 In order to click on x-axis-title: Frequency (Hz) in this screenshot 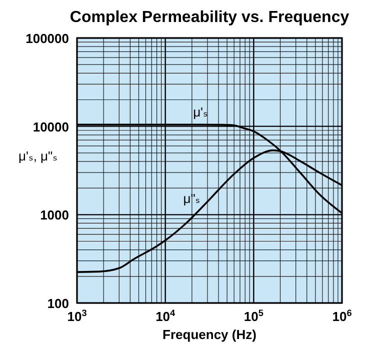, I will do `click(209, 334)`.